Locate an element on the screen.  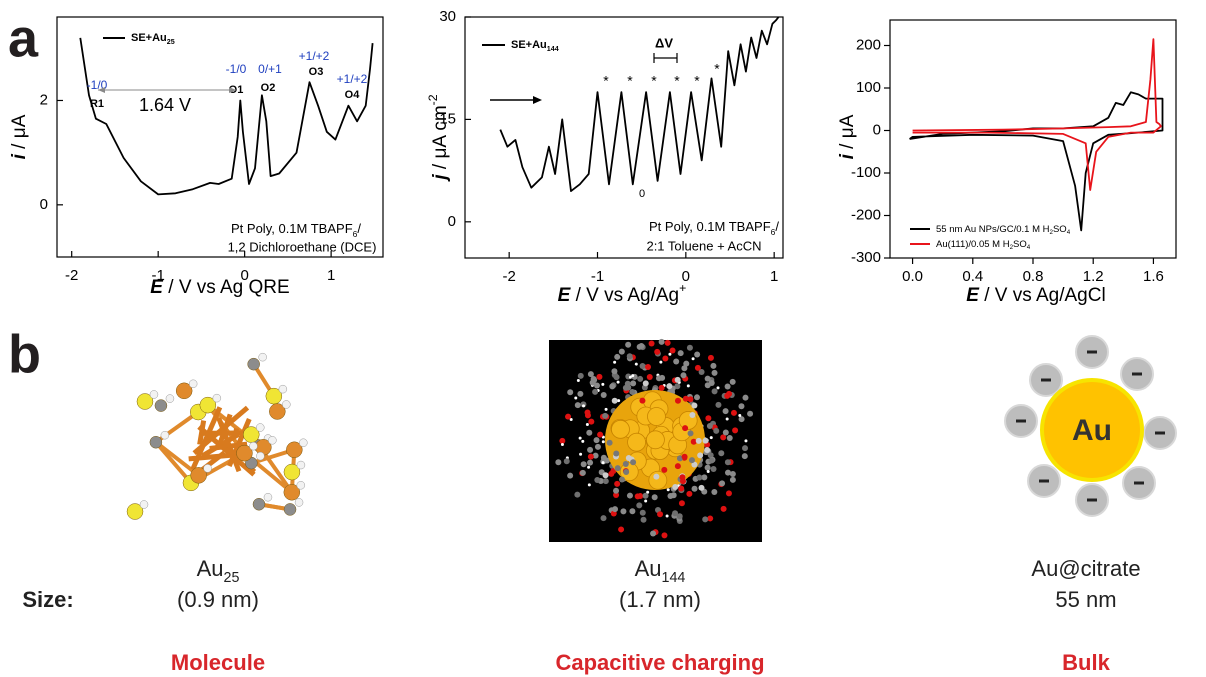
annotation: 2:1 Toluene + AcCN is located at coordinates (703, 245).